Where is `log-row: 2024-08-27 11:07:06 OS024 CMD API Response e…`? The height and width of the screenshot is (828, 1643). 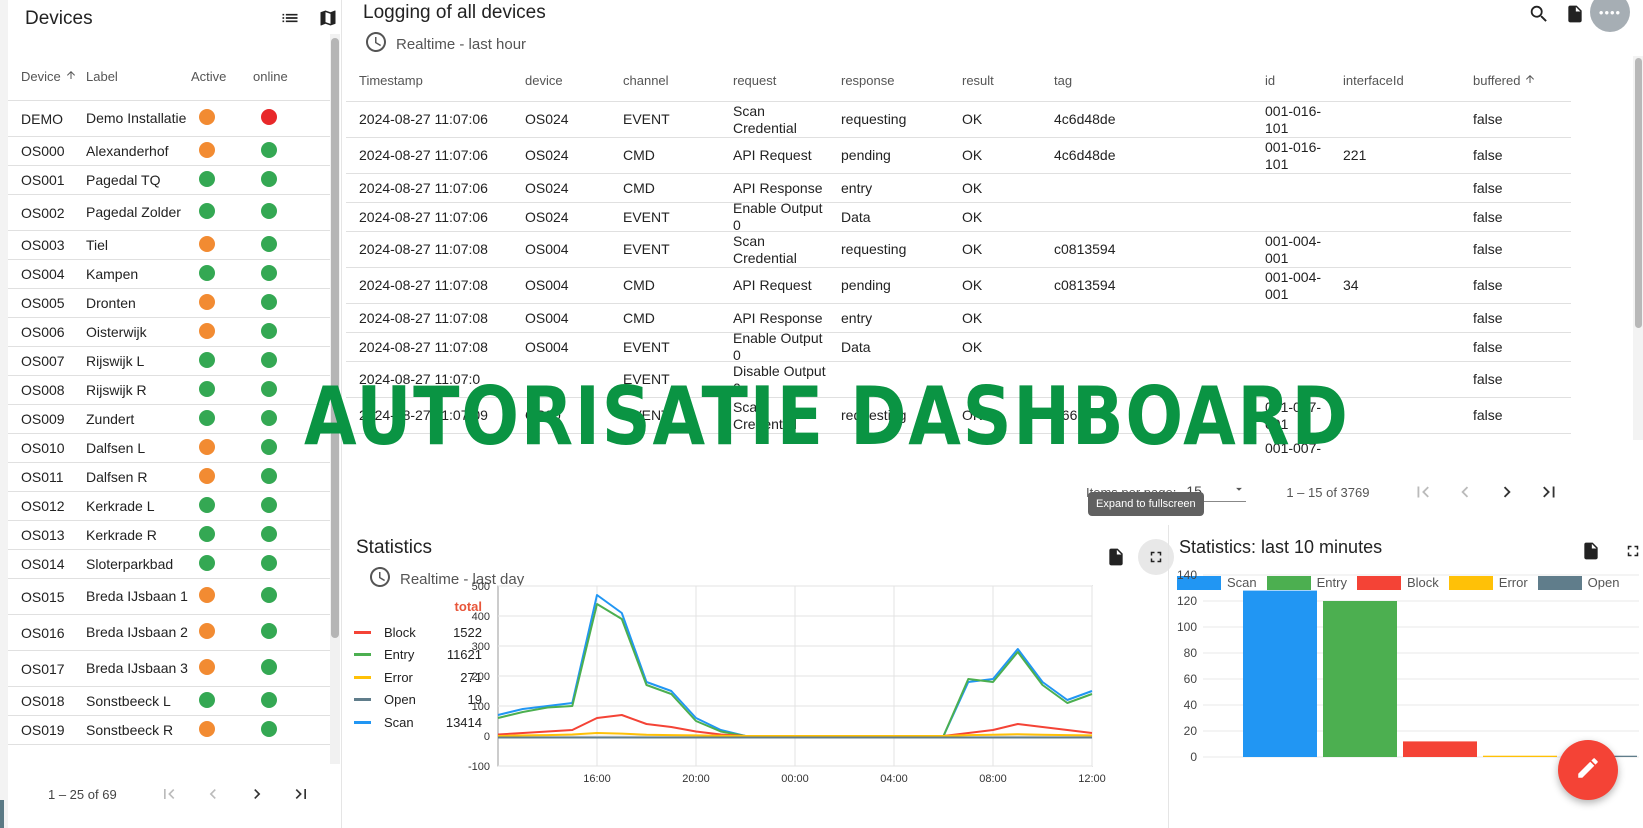
log-row: 2024-08-27 11:07:06 OS024 CMD API Response e… is located at coordinates (958, 188).